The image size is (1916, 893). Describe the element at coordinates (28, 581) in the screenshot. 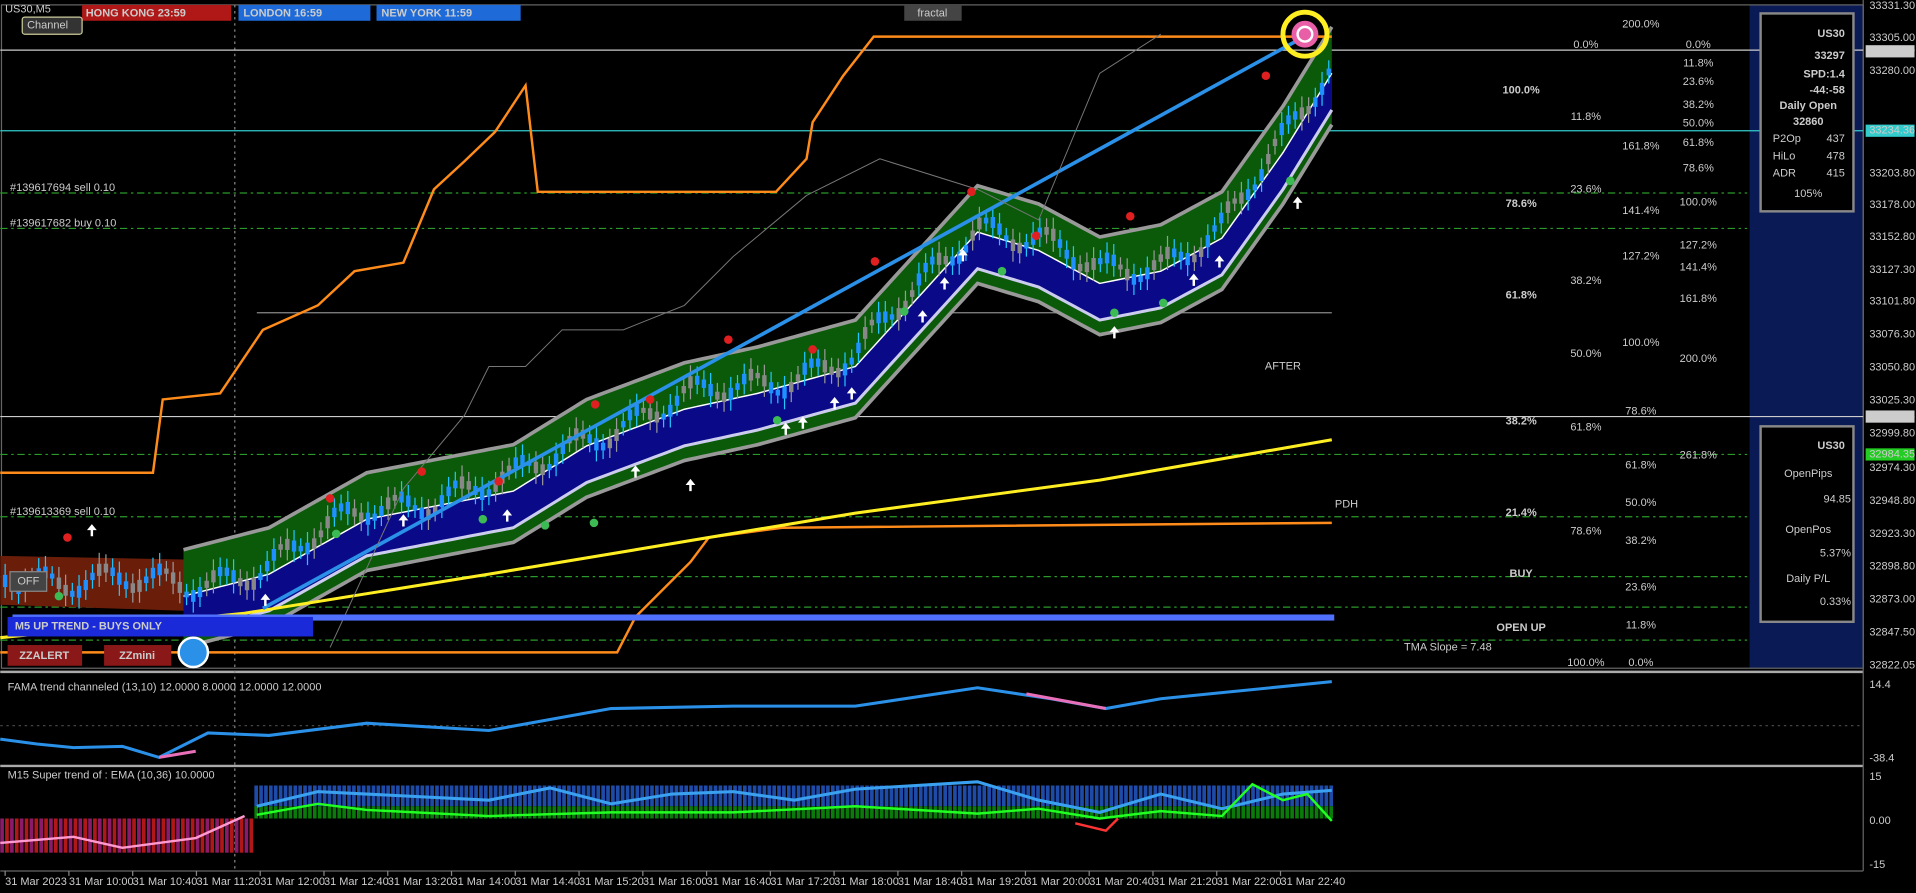

I see `off-button: OFF` at that location.